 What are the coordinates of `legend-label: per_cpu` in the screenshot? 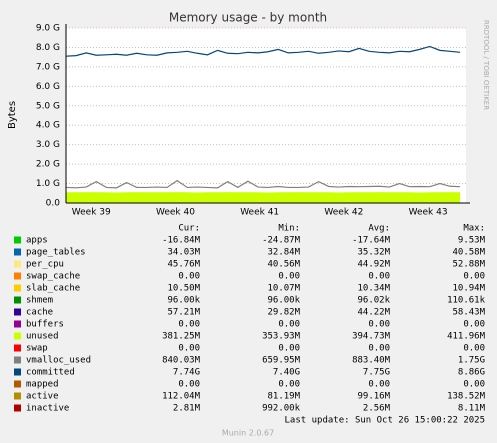 It's located at (45, 265).